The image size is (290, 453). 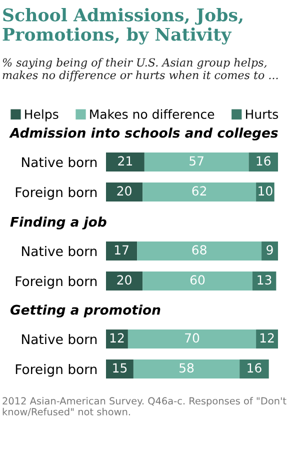 I want to click on text: Admission into schools and colleges, so click(x=143, y=134).